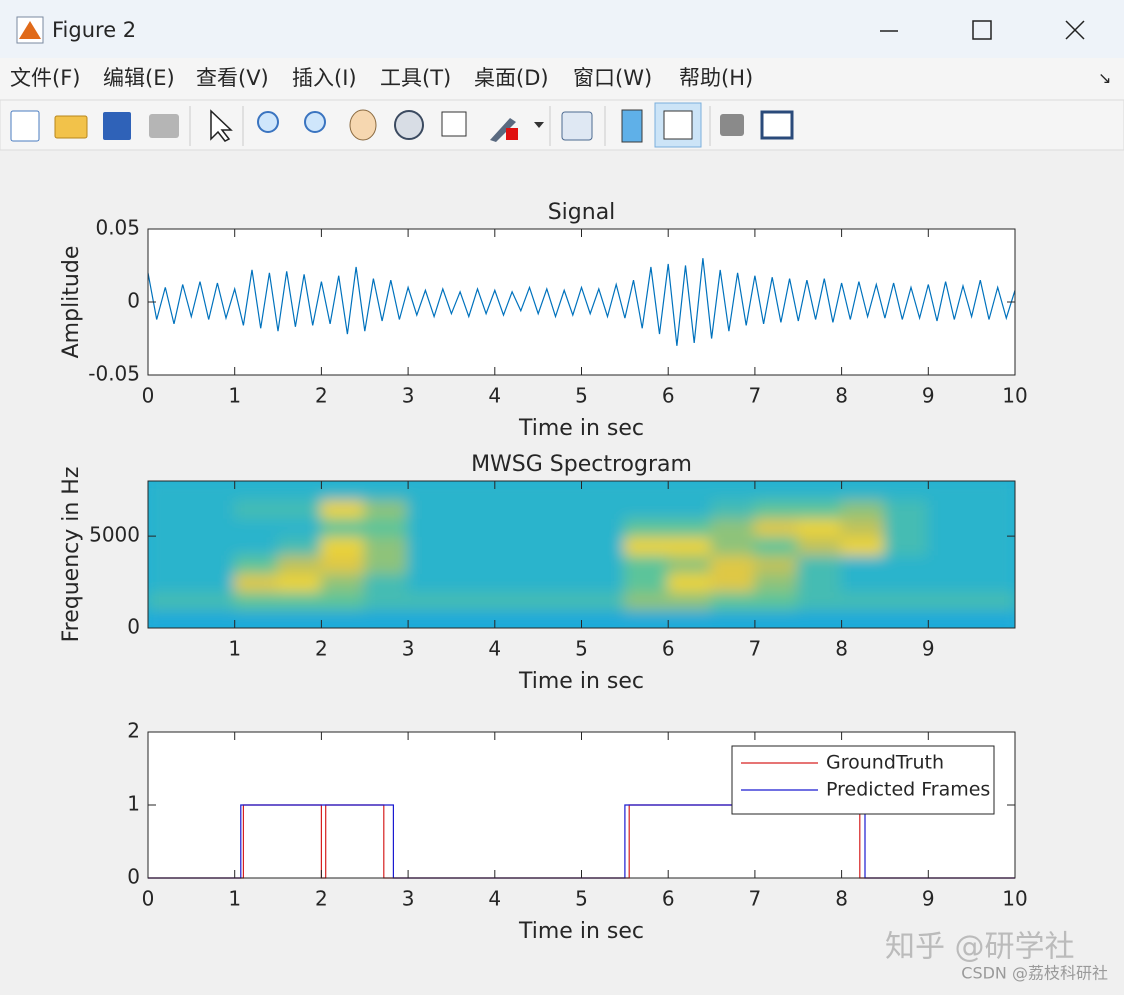 The height and width of the screenshot is (995, 1124). I want to click on menu-arrow: ↘, so click(1104, 78).